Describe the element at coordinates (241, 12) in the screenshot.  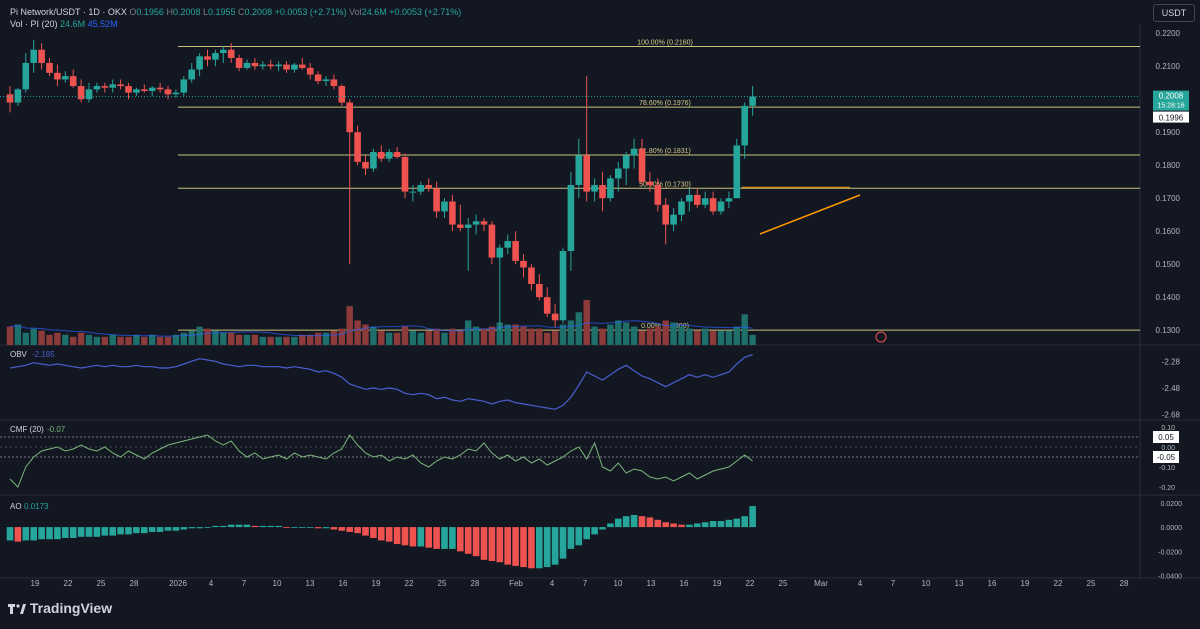
I see `close-label: C` at that location.